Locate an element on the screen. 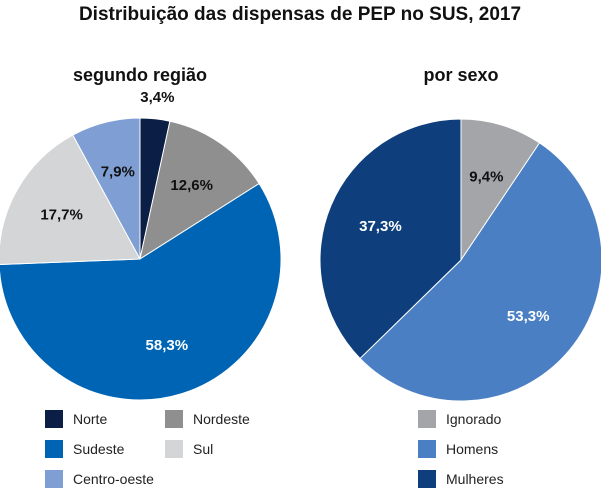 Image resolution: width=601 pixels, height=491 pixels. sex-data-label-homens: 53,3% is located at coordinates (528, 316).